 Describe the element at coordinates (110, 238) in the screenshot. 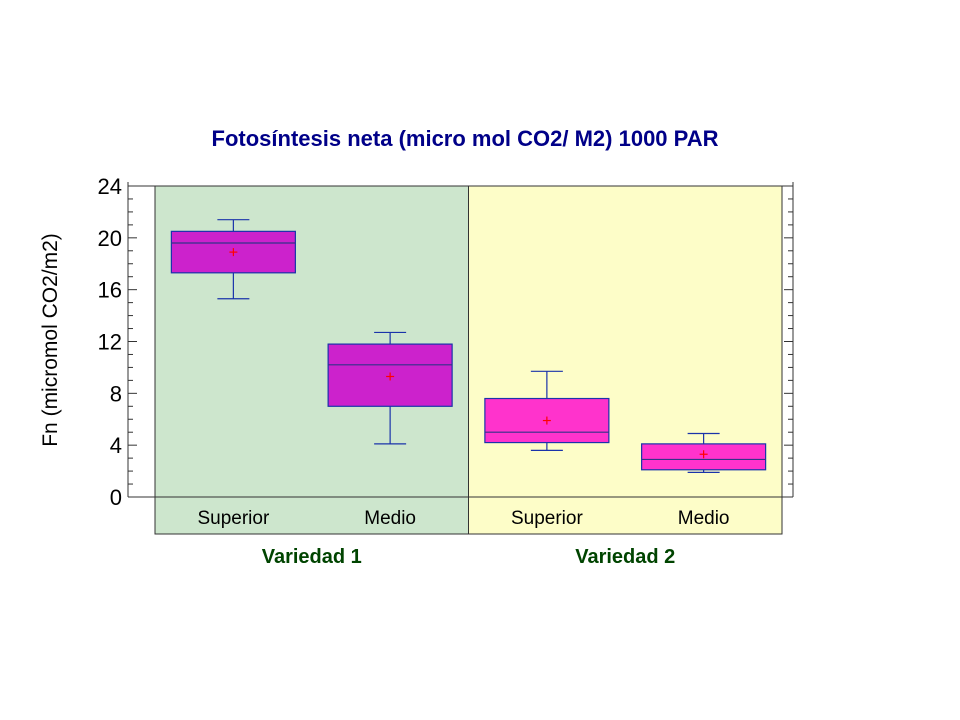

I see `y-tick-label: 20` at that location.